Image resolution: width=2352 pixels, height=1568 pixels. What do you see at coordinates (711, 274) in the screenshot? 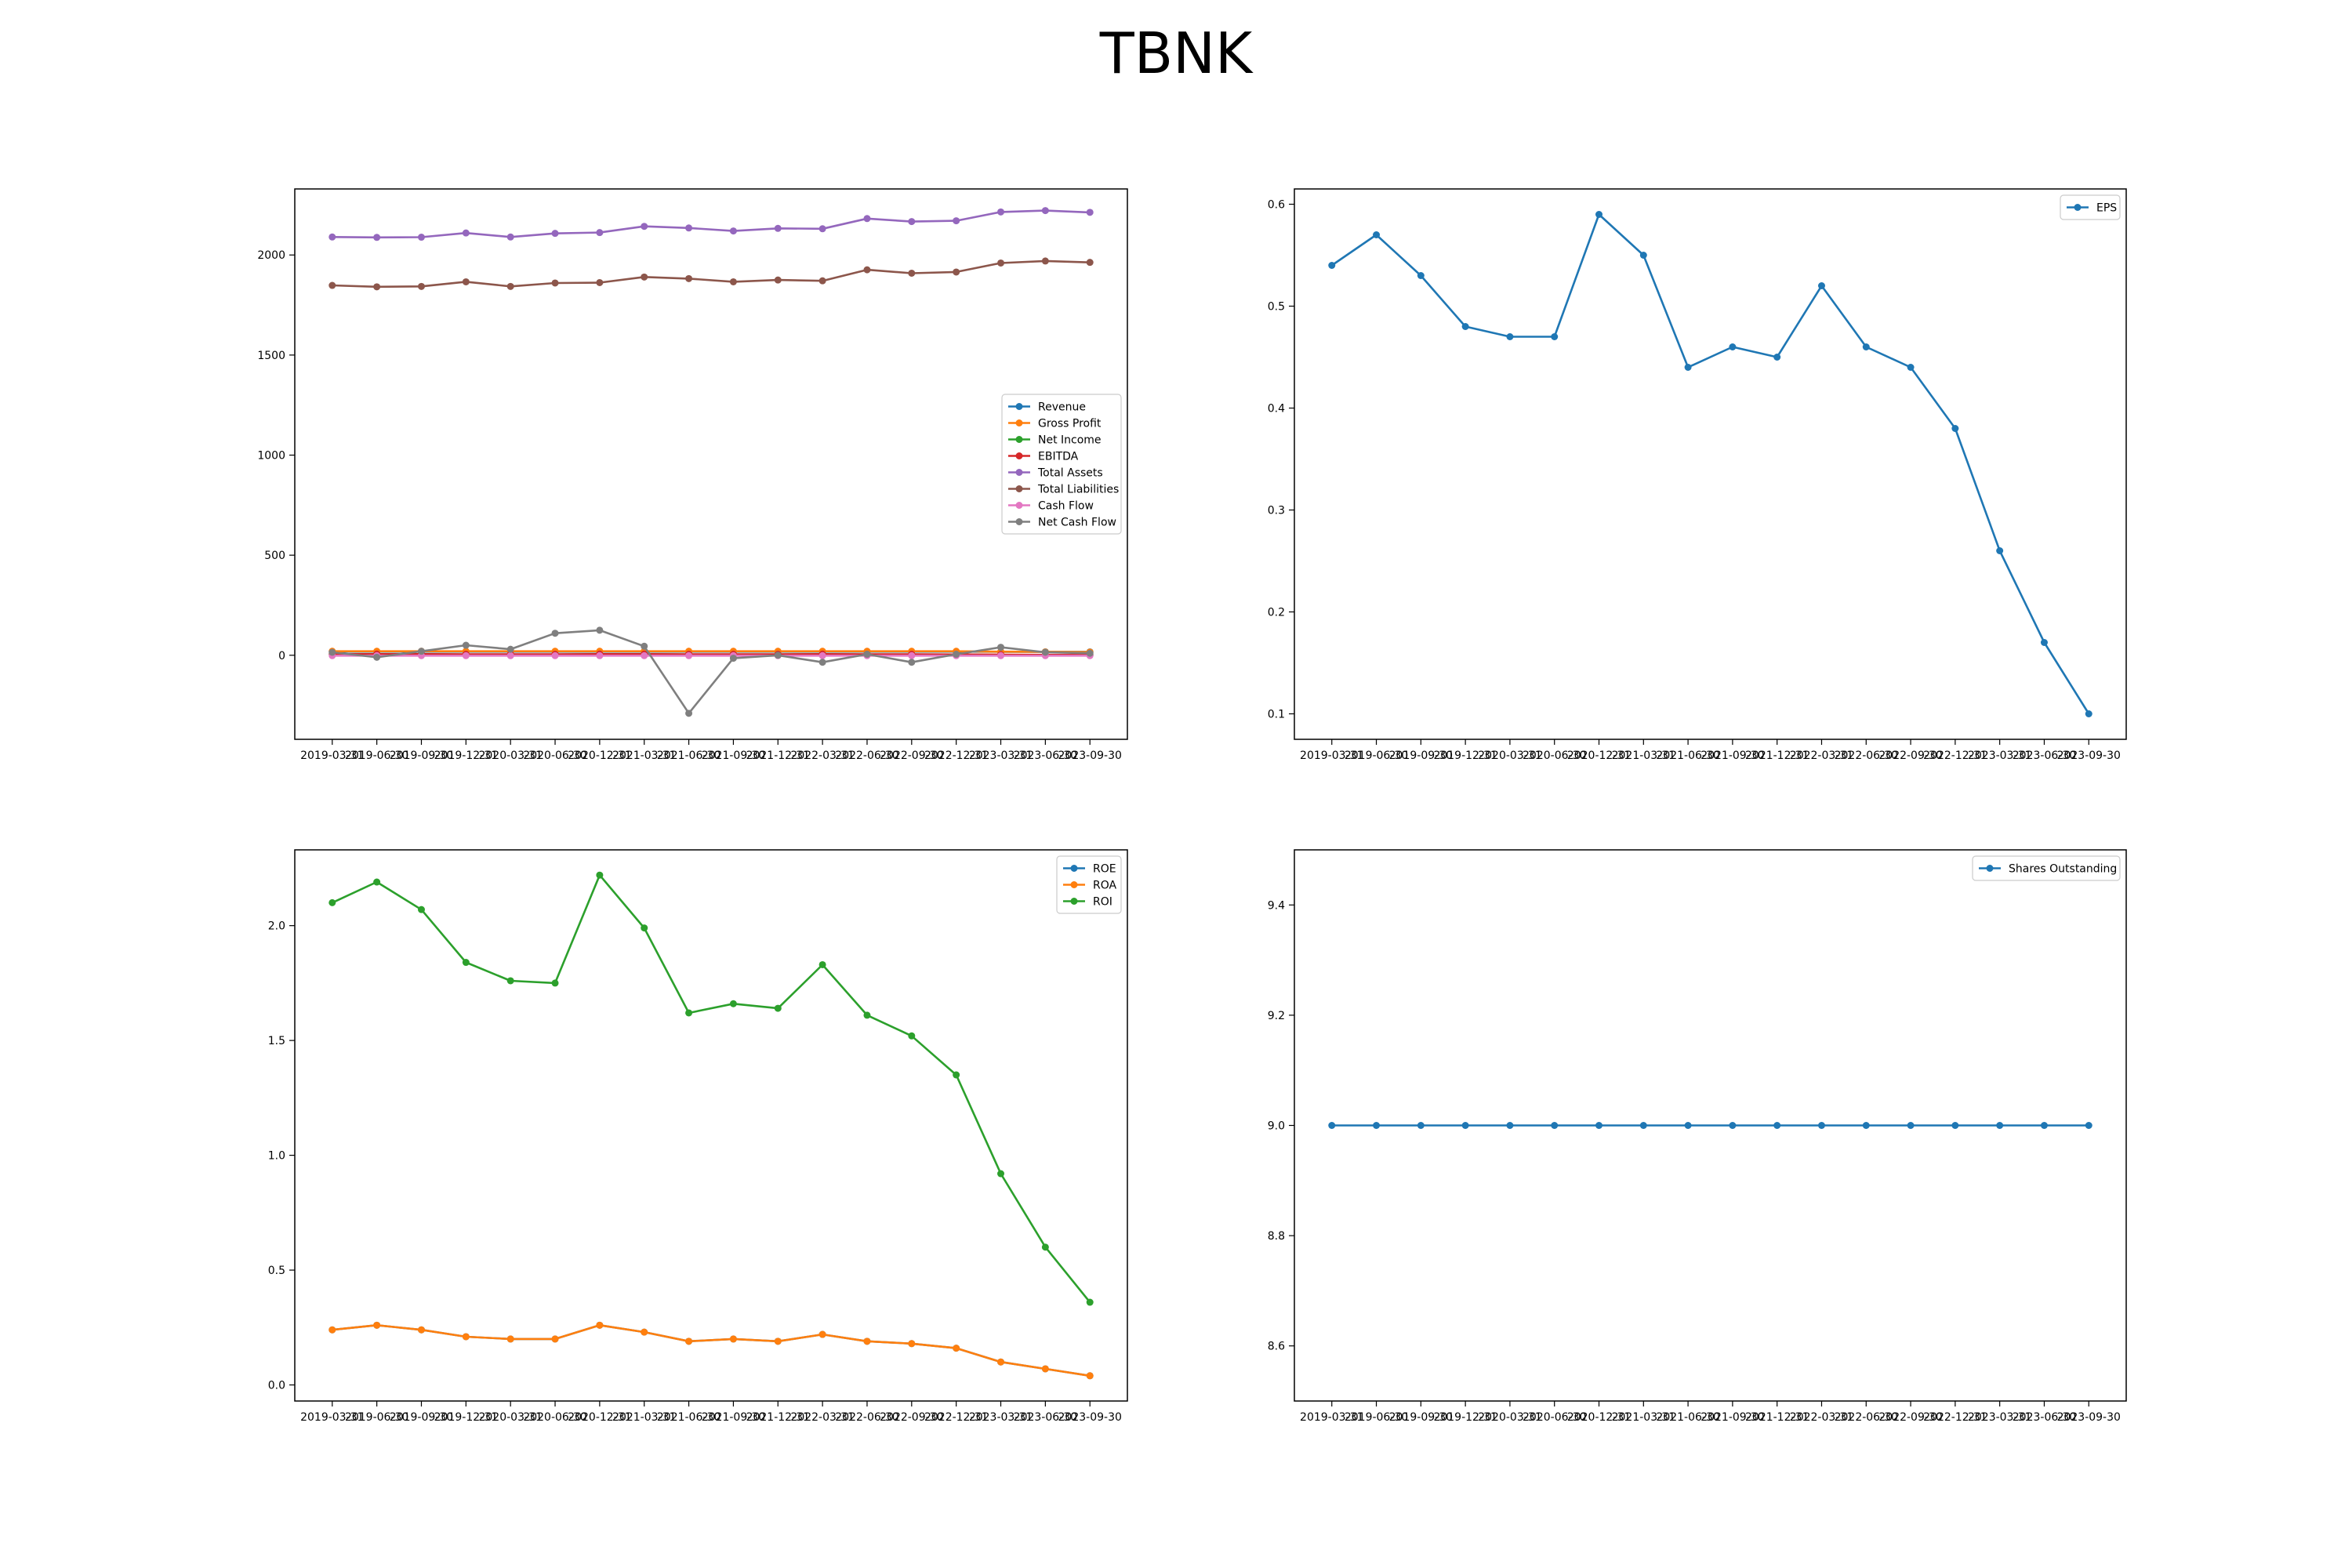
I see `series-total-liabilities` at bounding box center [711, 274].